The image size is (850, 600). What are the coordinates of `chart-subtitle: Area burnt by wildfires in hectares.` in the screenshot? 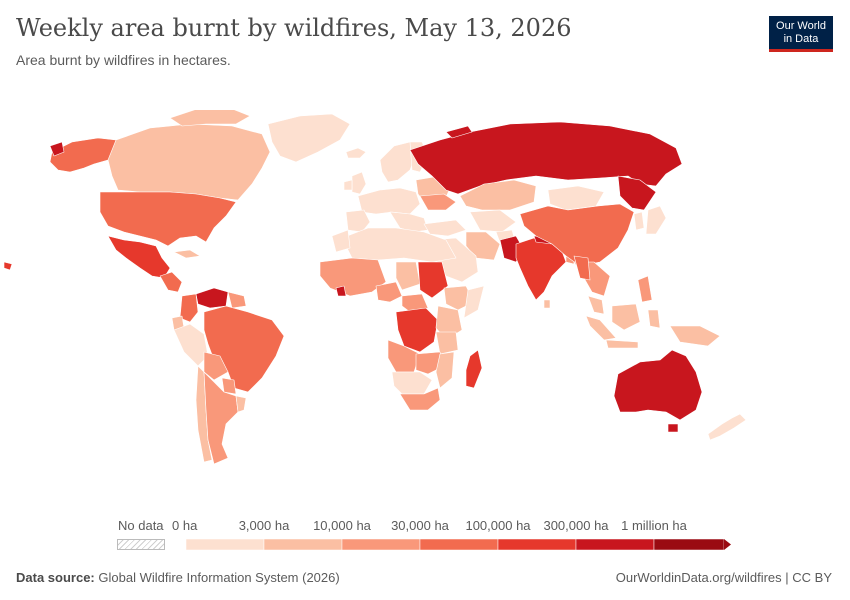 It's located at (123, 60).